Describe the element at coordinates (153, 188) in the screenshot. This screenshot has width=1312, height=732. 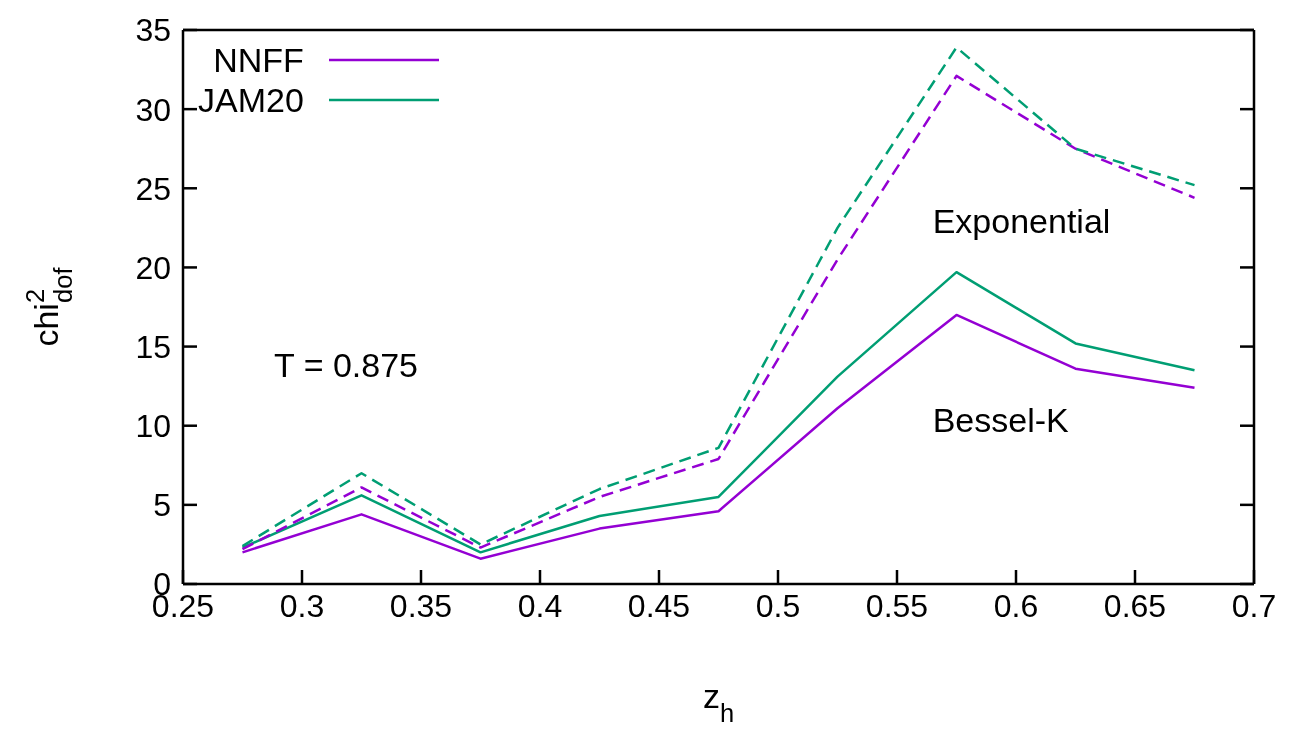
I see `y-tick-label: 25` at that location.